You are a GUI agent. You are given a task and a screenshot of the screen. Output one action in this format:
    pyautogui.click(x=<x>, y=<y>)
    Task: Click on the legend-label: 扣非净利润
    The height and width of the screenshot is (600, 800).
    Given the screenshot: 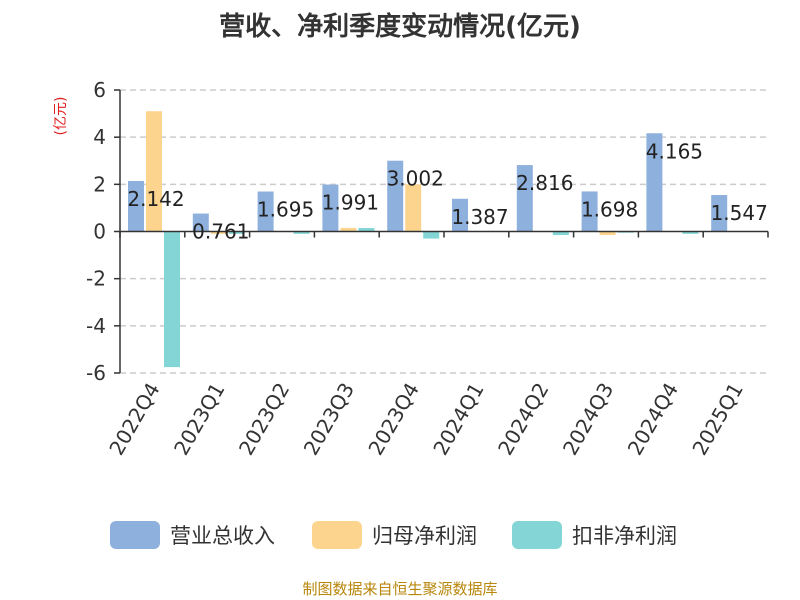 What is the action you would take?
    pyautogui.click(x=624, y=536)
    